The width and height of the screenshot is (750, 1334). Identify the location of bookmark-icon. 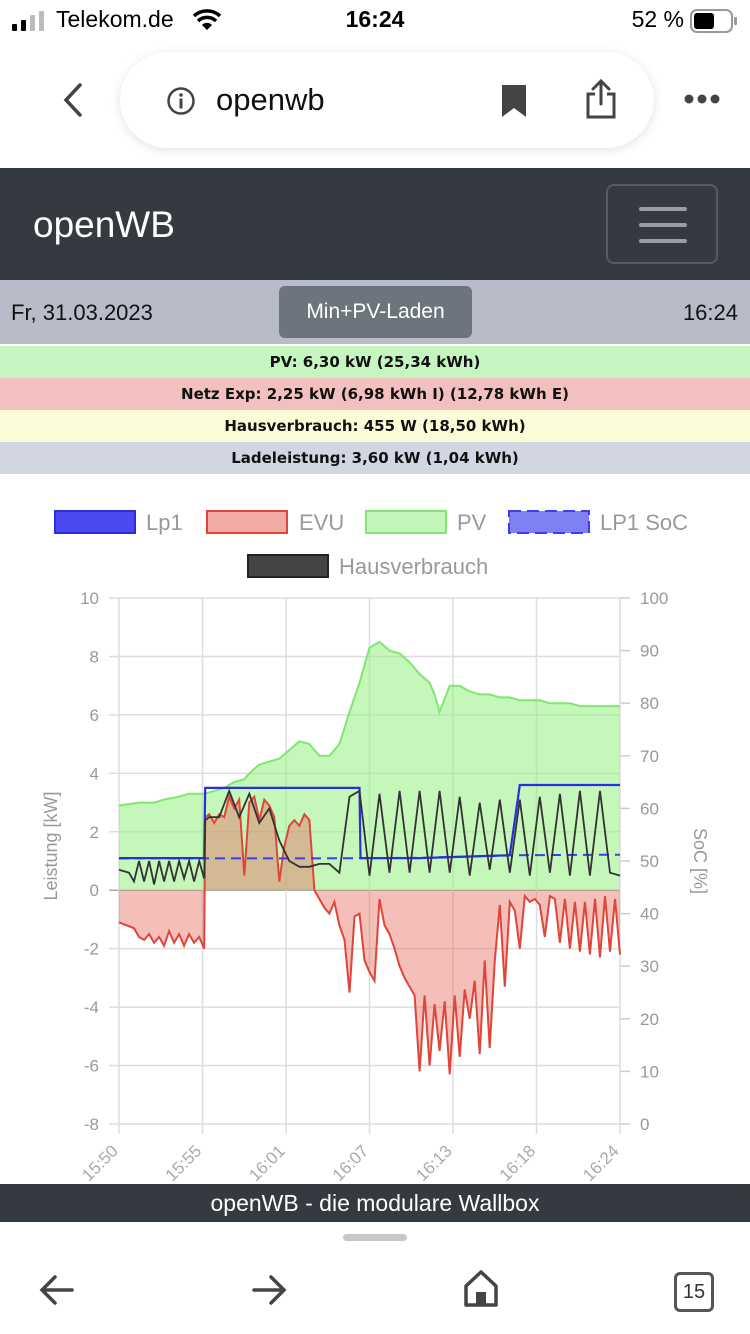
(514, 101).